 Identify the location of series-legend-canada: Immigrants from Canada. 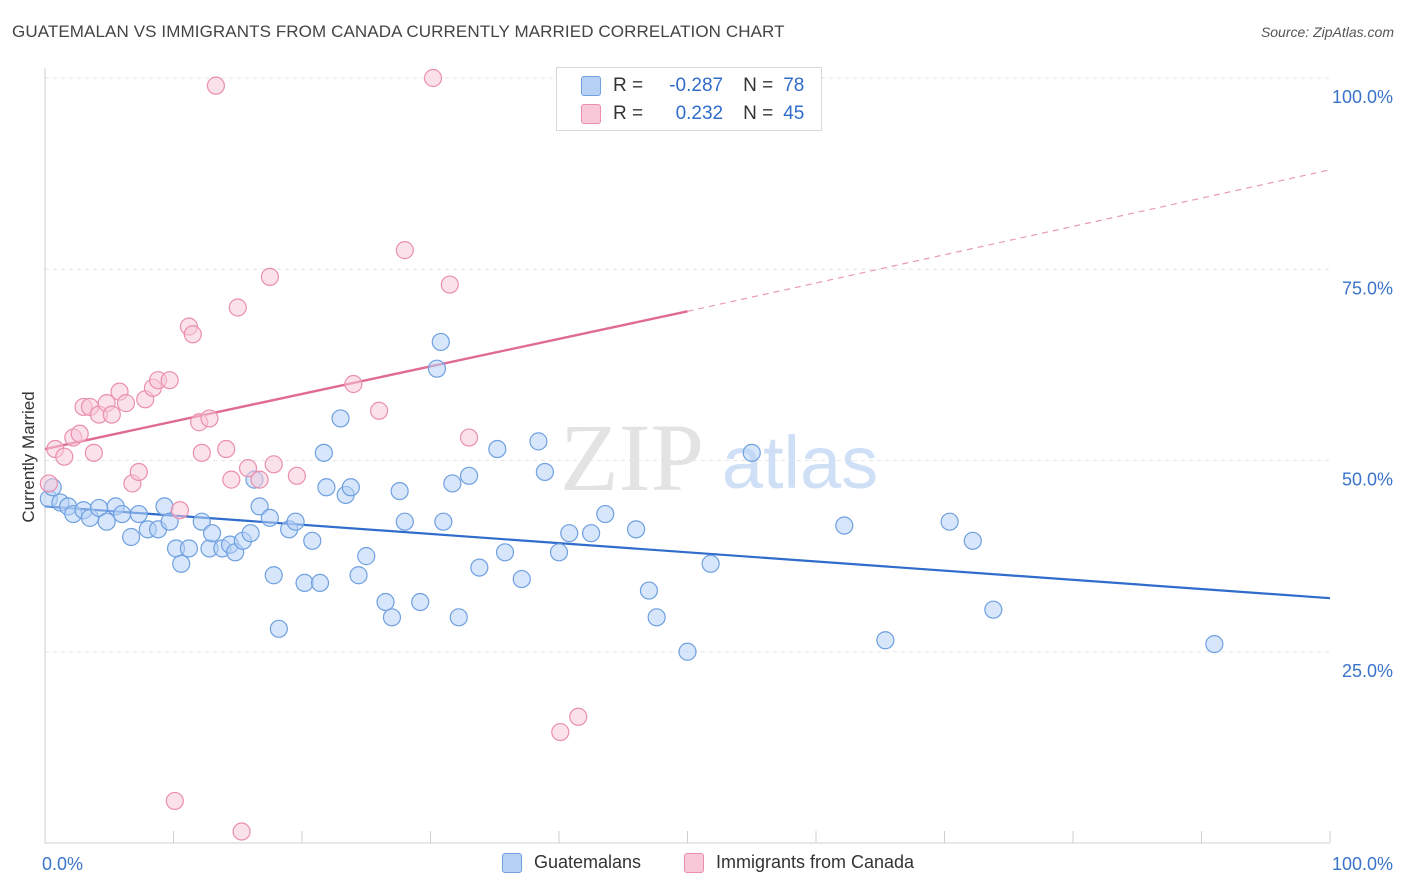
(799, 862).